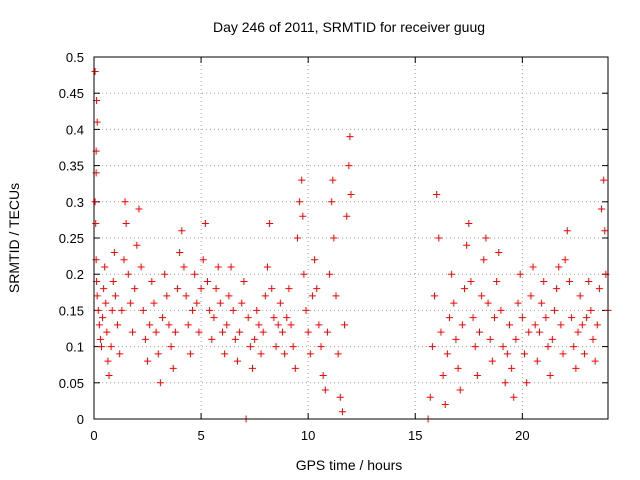  What do you see at coordinates (415, 435) in the screenshot?
I see `x-tick-label: 15` at bounding box center [415, 435].